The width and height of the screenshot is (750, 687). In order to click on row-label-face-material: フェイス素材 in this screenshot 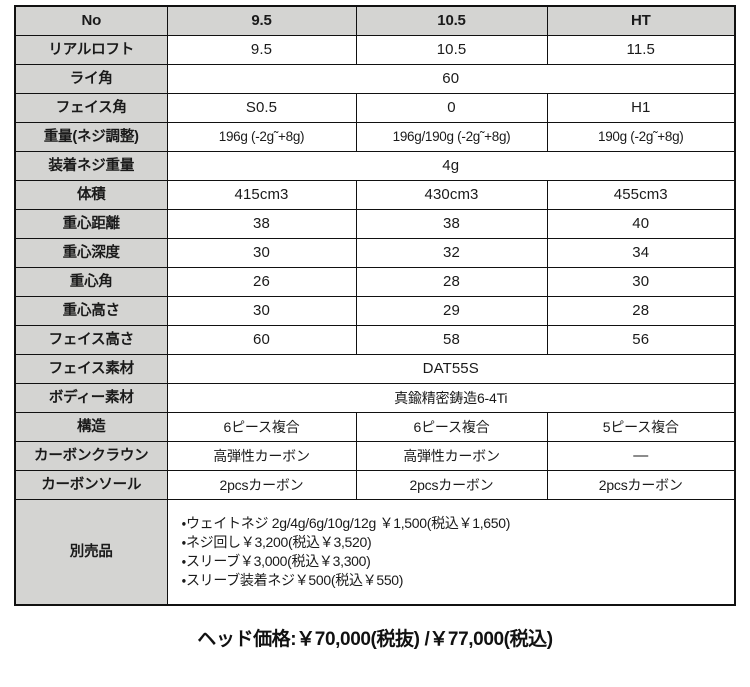, I will do `click(91, 369)`.